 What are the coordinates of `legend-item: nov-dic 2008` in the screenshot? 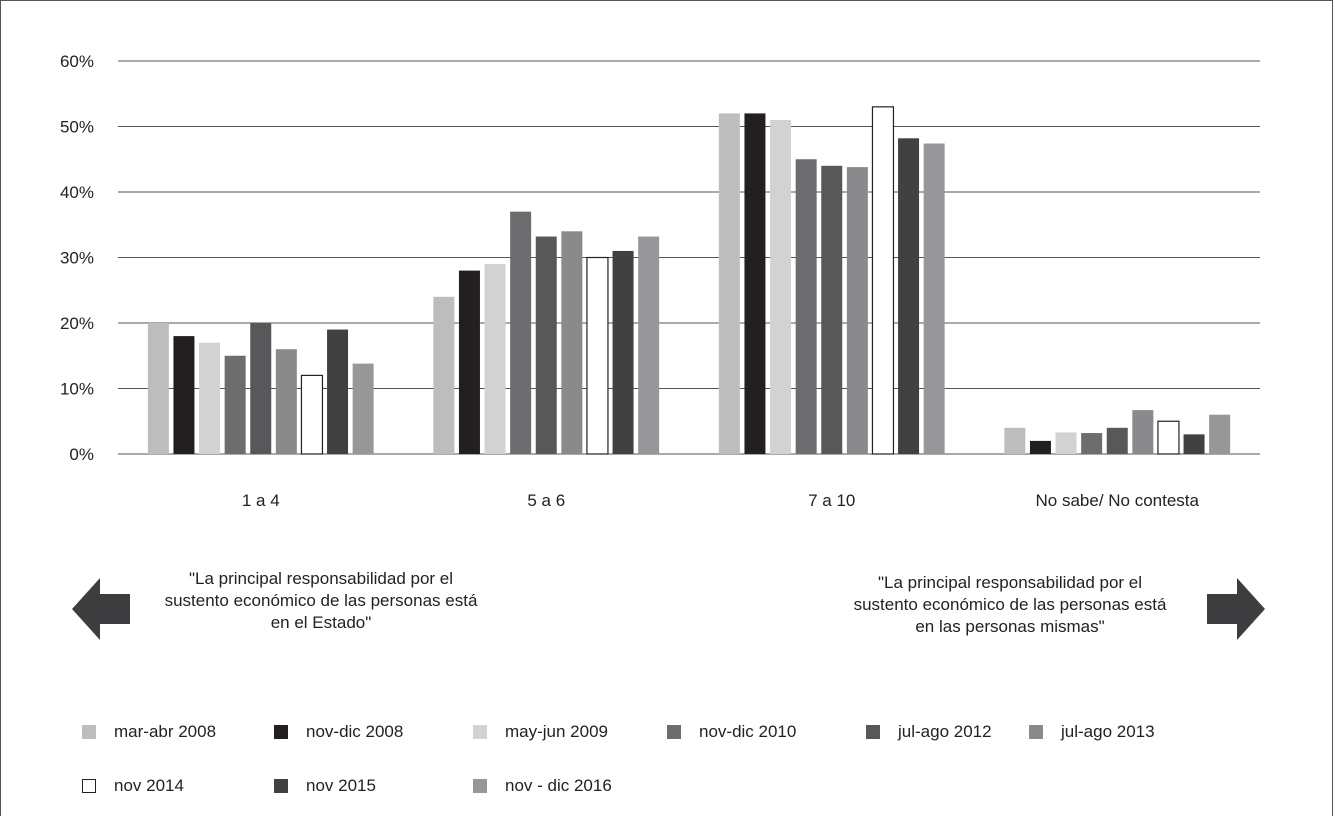 It's located at (338, 732).